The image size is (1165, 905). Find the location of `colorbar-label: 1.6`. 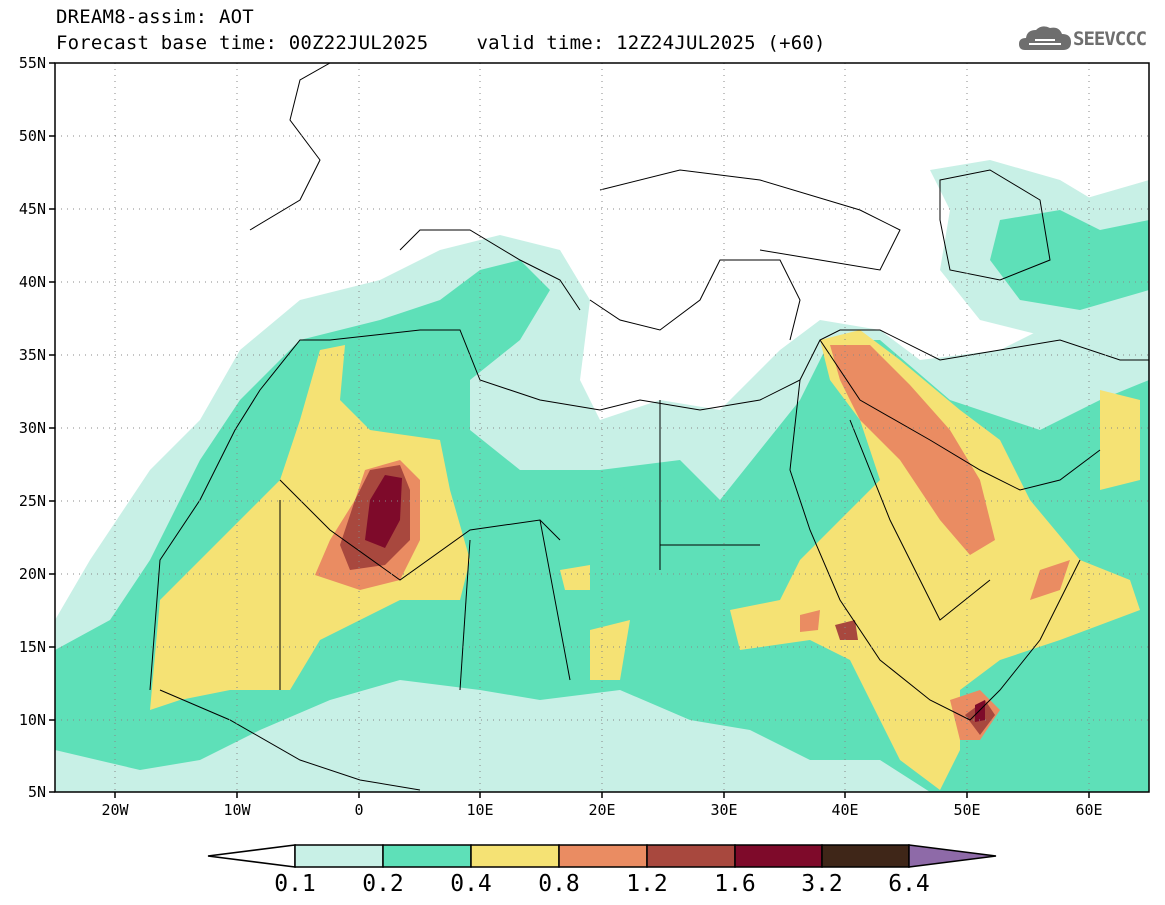

colorbar-label: 1.6 is located at coordinates (735, 884).